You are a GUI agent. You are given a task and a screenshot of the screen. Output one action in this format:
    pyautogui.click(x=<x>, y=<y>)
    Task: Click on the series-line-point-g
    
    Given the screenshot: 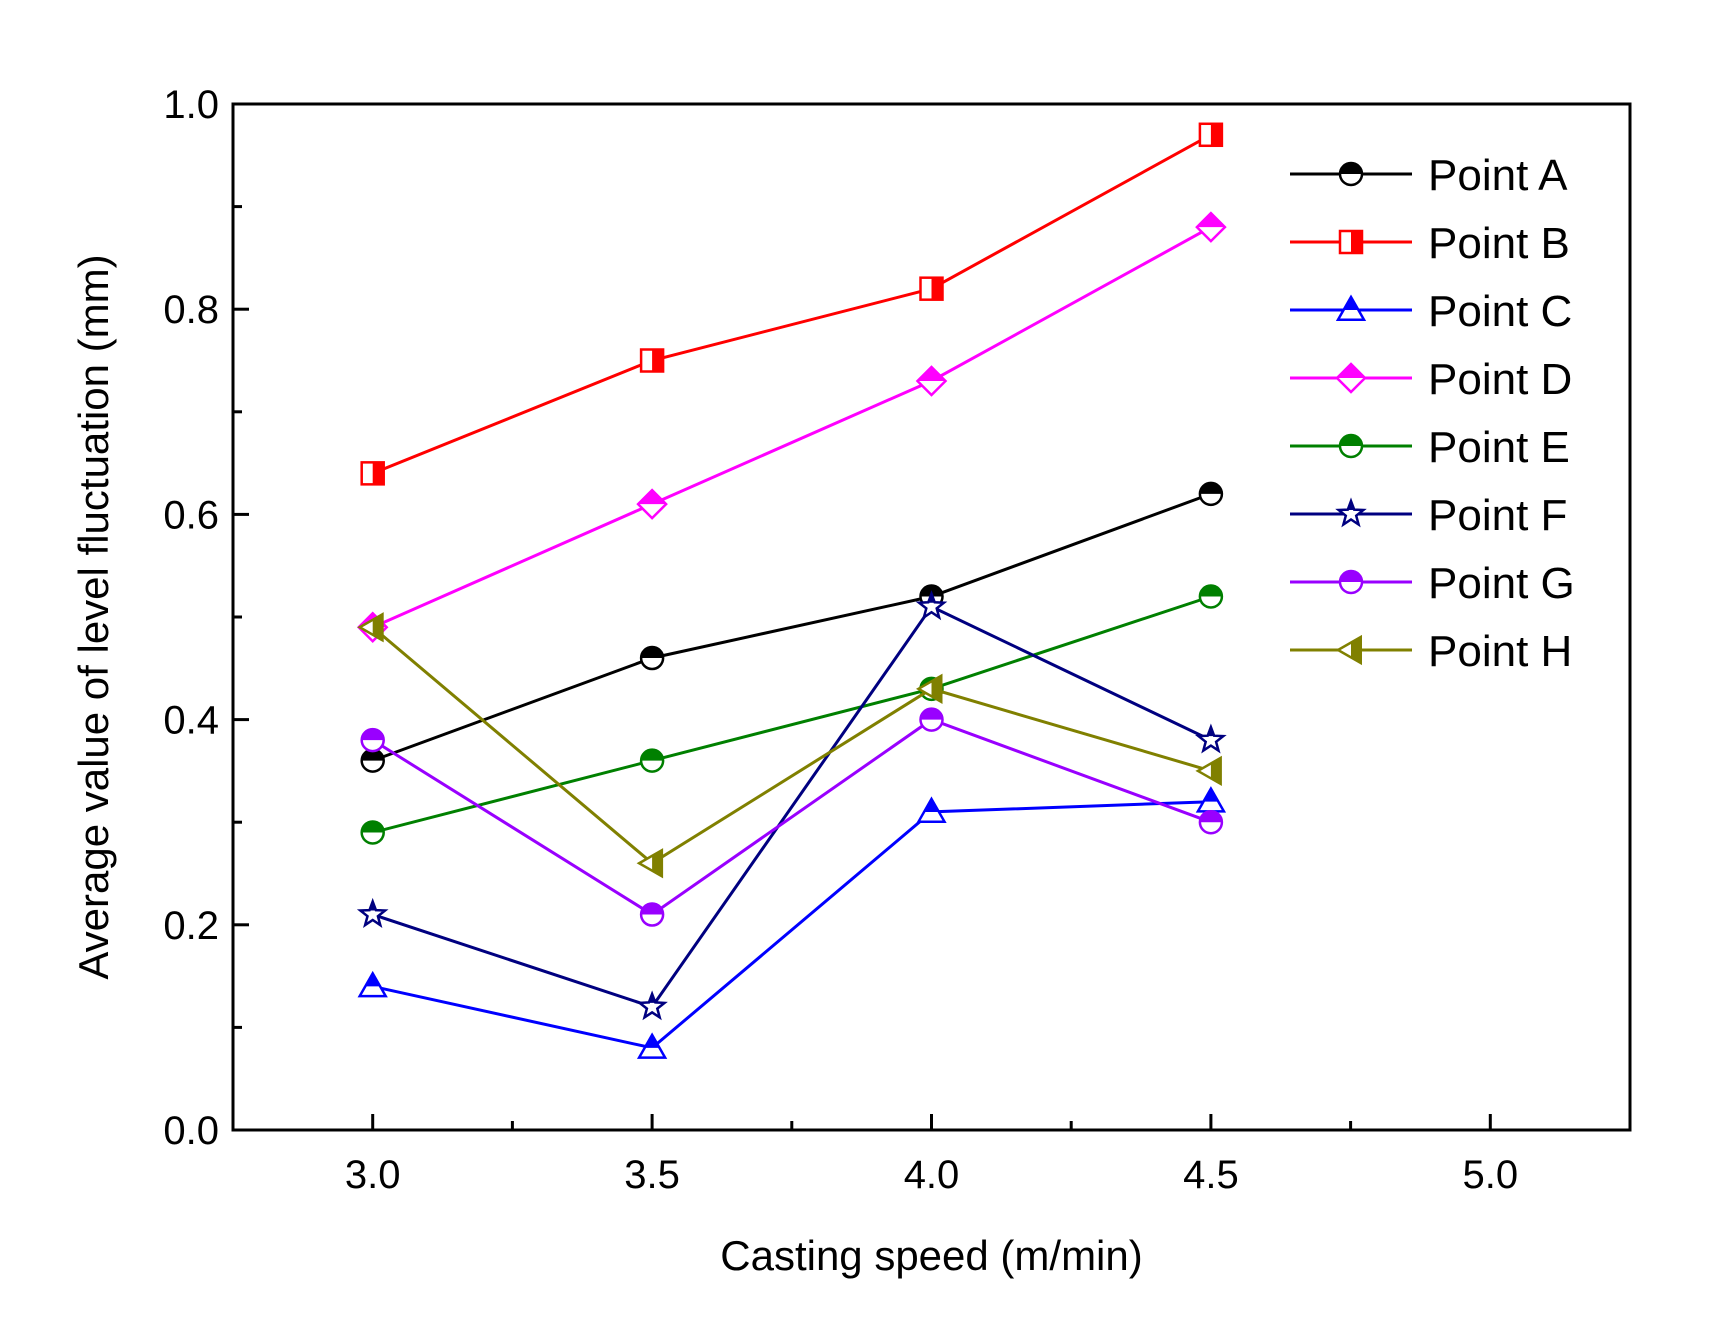 What is the action you would take?
    pyautogui.click(x=791, y=817)
    